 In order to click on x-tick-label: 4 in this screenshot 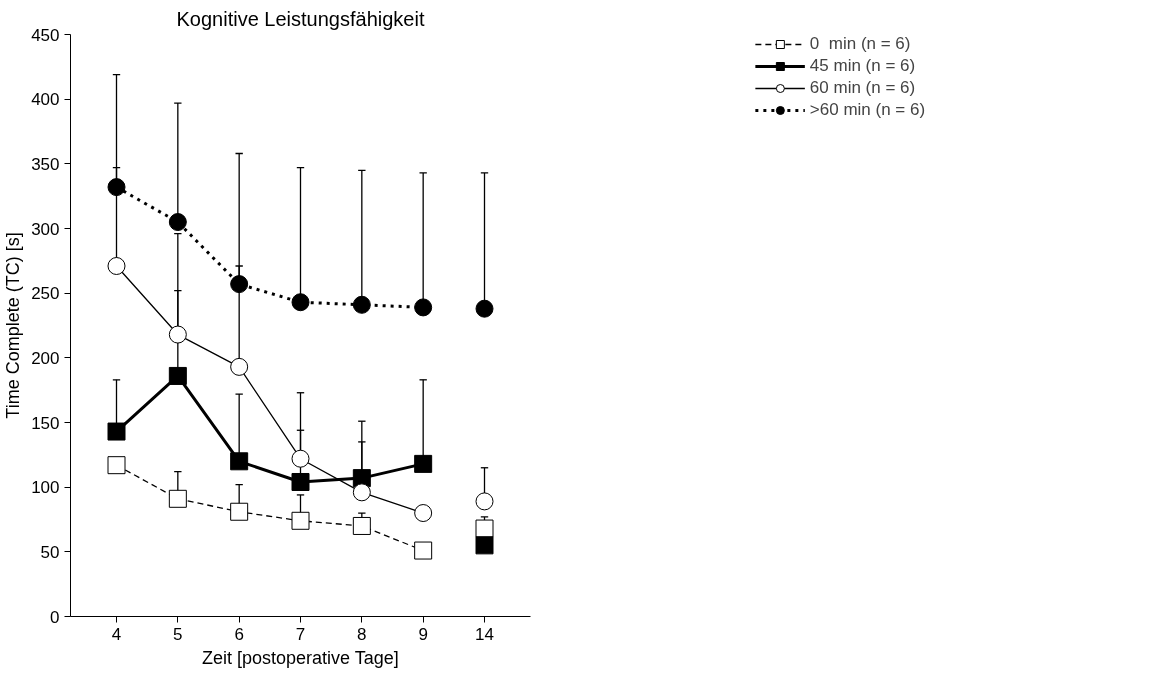, I will do `click(116, 634)`.